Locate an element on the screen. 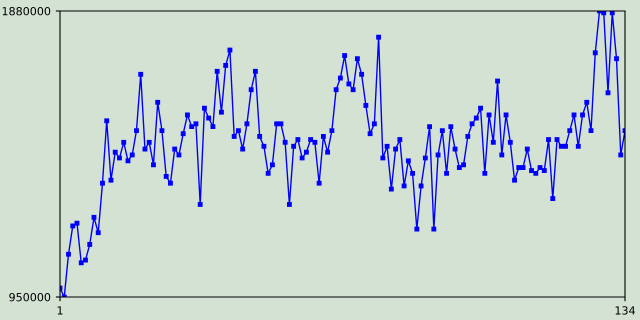 This screenshot has height=320, width=640. y-tick-label: 1880000 is located at coordinates (26, 11).